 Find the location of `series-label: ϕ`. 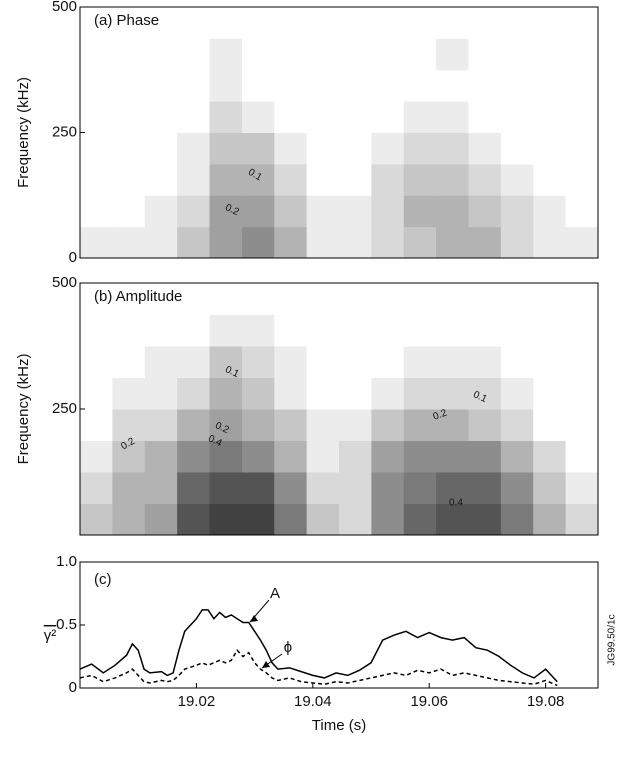

series-label: ϕ is located at coordinates (288, 647).